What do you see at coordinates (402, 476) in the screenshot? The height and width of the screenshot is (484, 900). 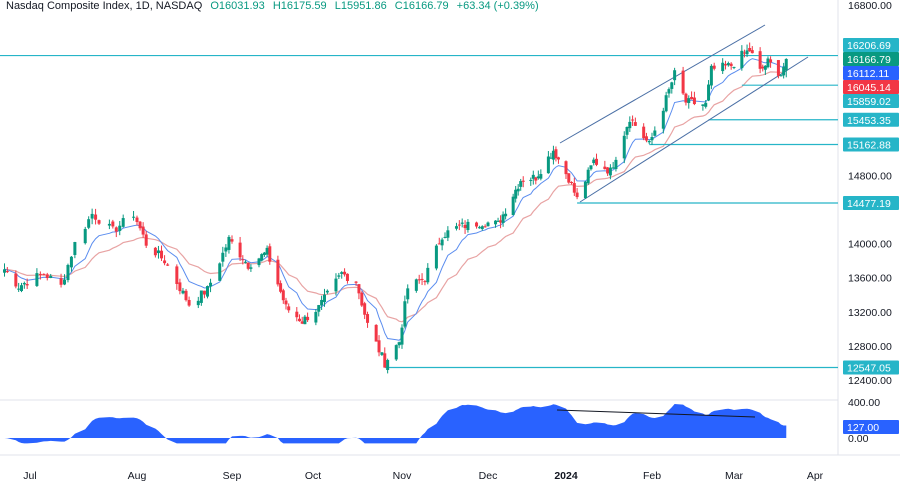 I see `time-tick-label: Nov` at bounding box center [402, 476].